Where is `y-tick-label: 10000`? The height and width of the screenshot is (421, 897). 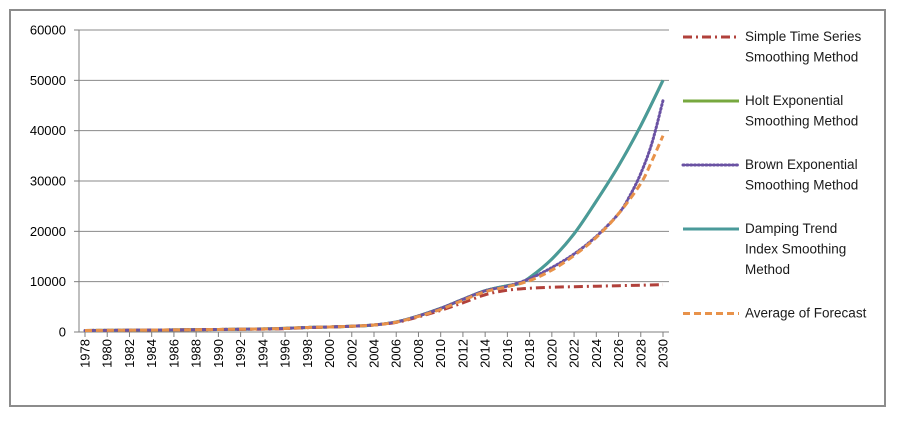
y-tick-label: 10000 is located at coordinates (48, 281).